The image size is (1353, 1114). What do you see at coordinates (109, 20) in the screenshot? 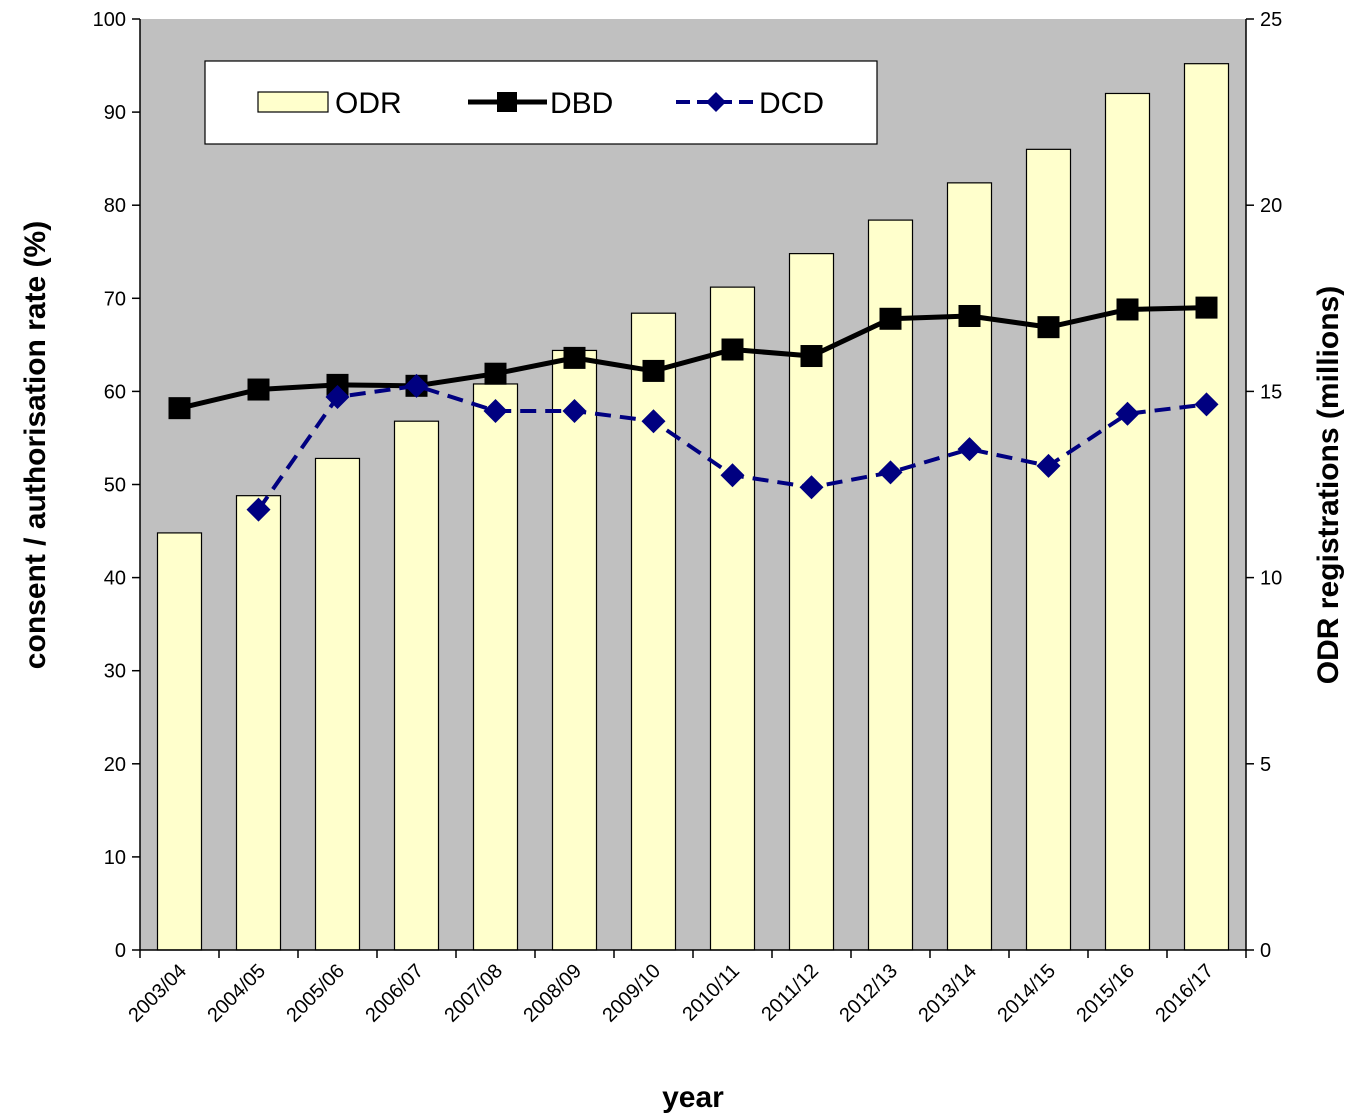
I see `y-left-tick-label: 100` at bounding box center [109, 20].